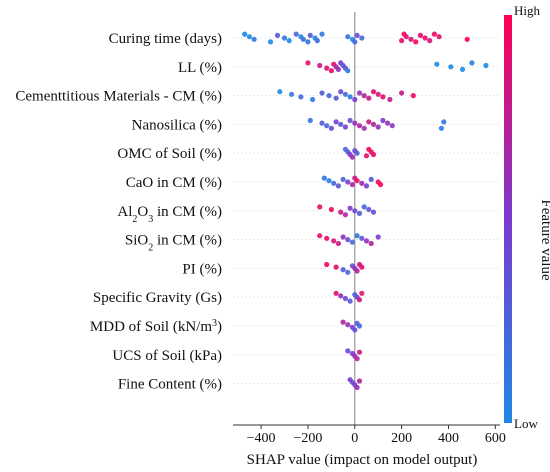  Describe the element at coordinates (401, 438) in the screenshot. I see `x-tick-label: 200` at that location.